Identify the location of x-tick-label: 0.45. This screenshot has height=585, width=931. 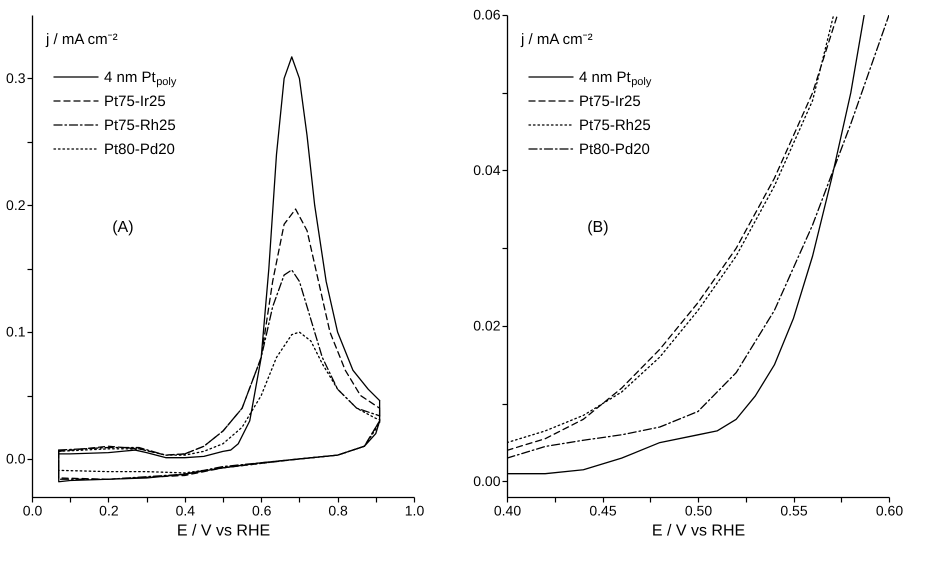
(603, 510).